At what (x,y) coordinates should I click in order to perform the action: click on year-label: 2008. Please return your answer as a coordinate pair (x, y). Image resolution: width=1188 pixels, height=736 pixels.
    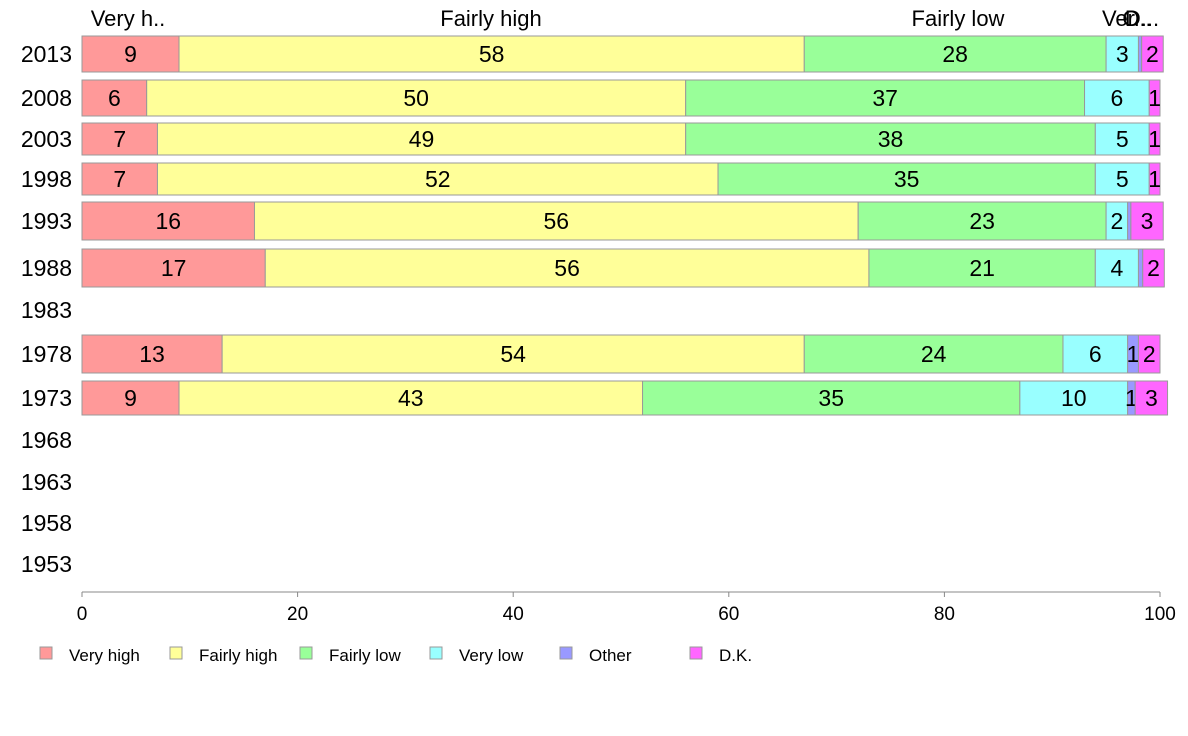
    Looking at the image, I should click on (46, 98).